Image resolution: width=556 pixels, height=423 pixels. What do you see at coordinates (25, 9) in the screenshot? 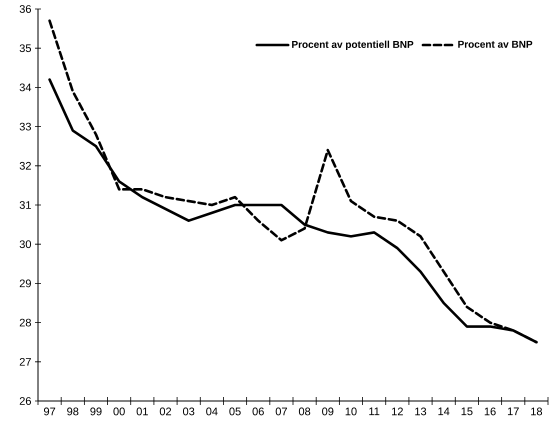
I see `y-tick-label: 36` at bounding box center [25, 9].